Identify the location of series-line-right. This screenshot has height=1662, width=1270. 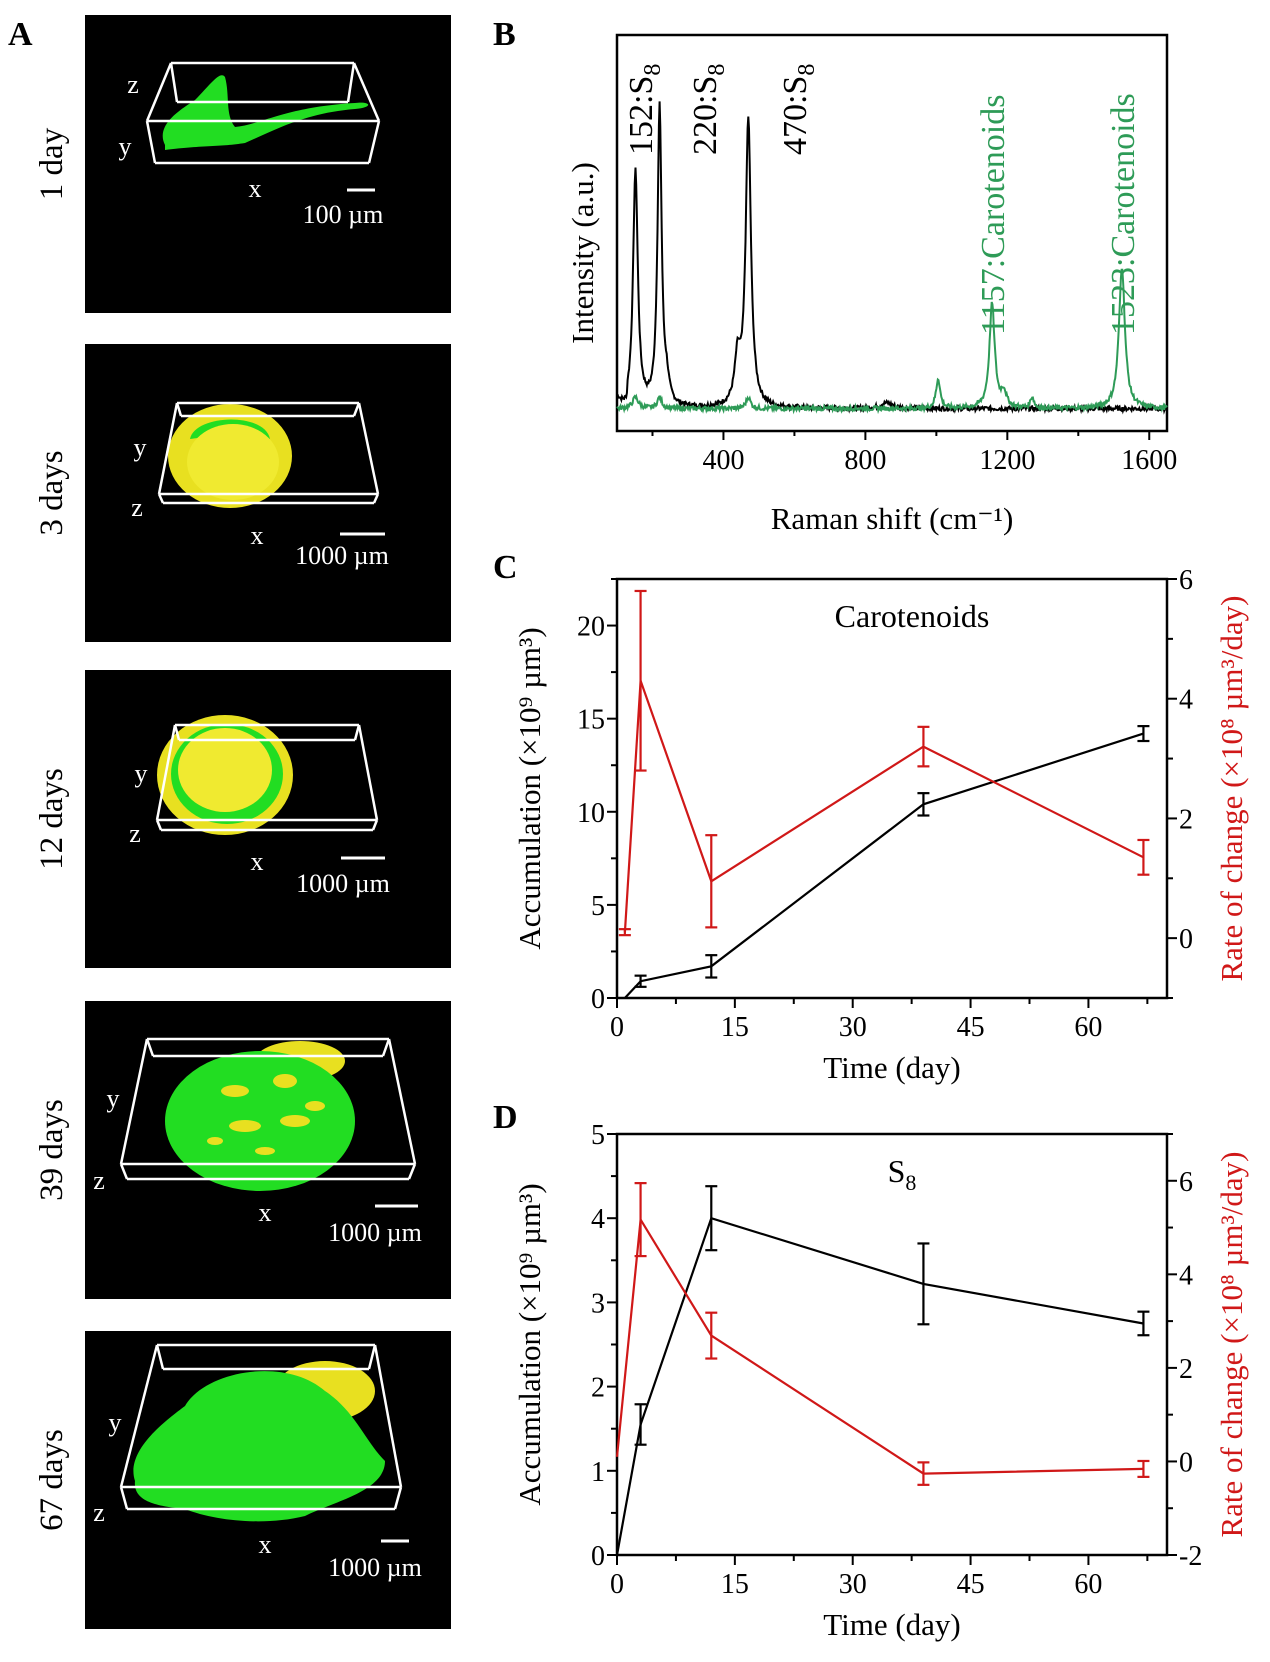
(883, 806).